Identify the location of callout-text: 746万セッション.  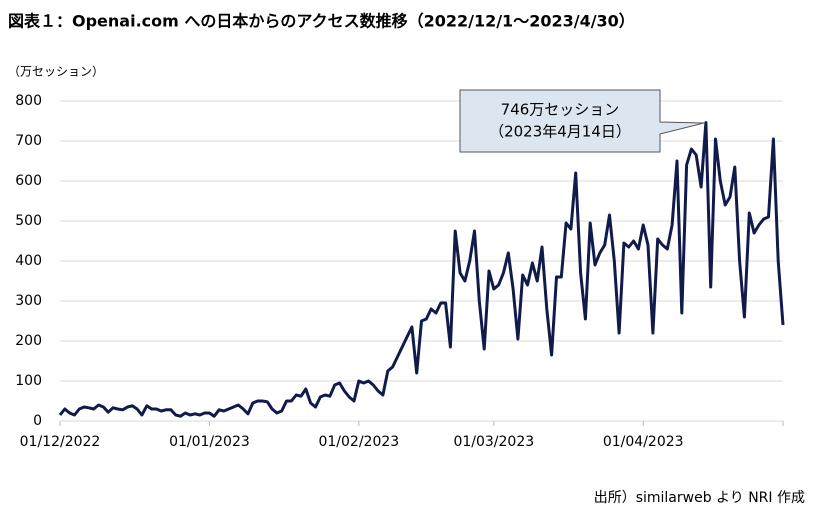
(560, 110).